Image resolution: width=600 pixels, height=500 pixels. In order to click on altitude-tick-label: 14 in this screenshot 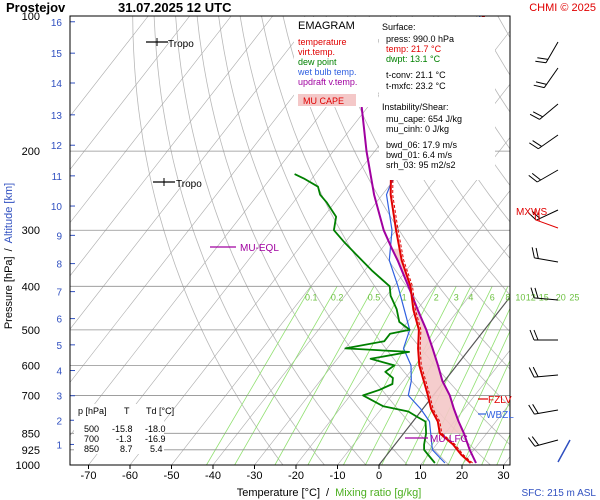, I will do `click(57, 84)`.